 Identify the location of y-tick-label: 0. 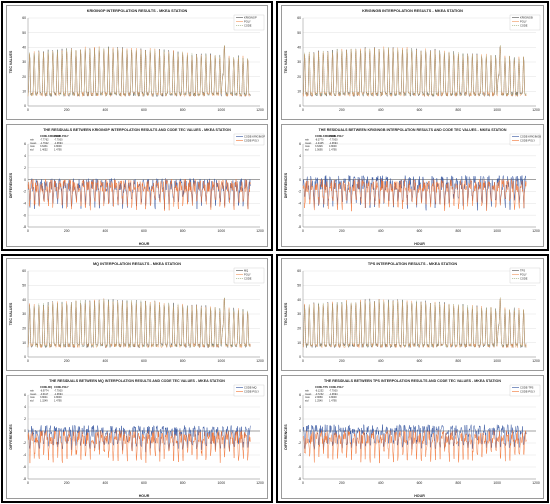
(300, 106).